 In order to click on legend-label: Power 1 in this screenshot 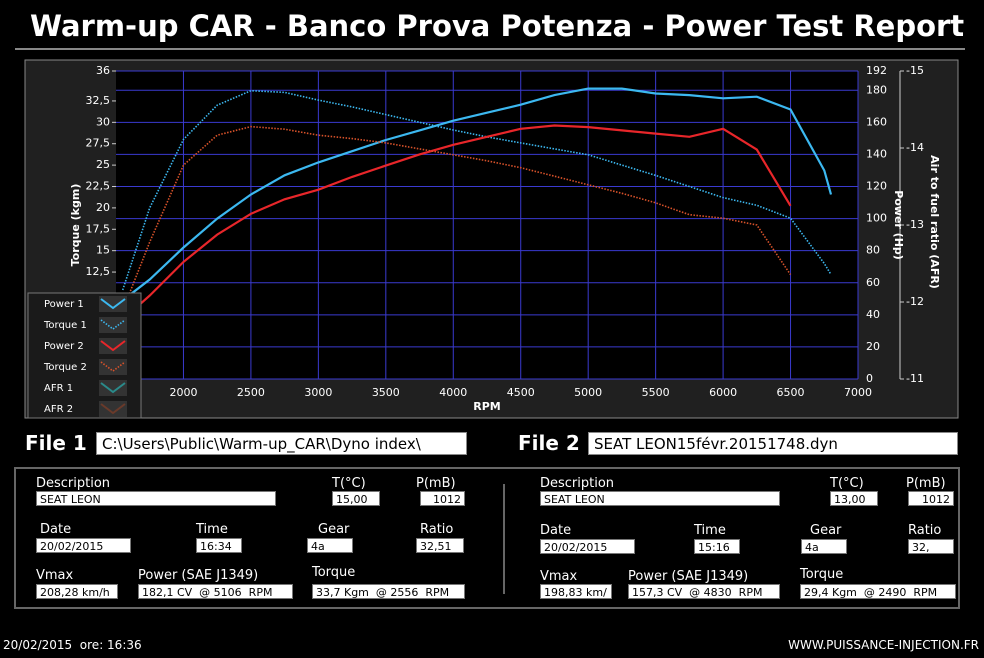, I will do `click(64, 304)`.